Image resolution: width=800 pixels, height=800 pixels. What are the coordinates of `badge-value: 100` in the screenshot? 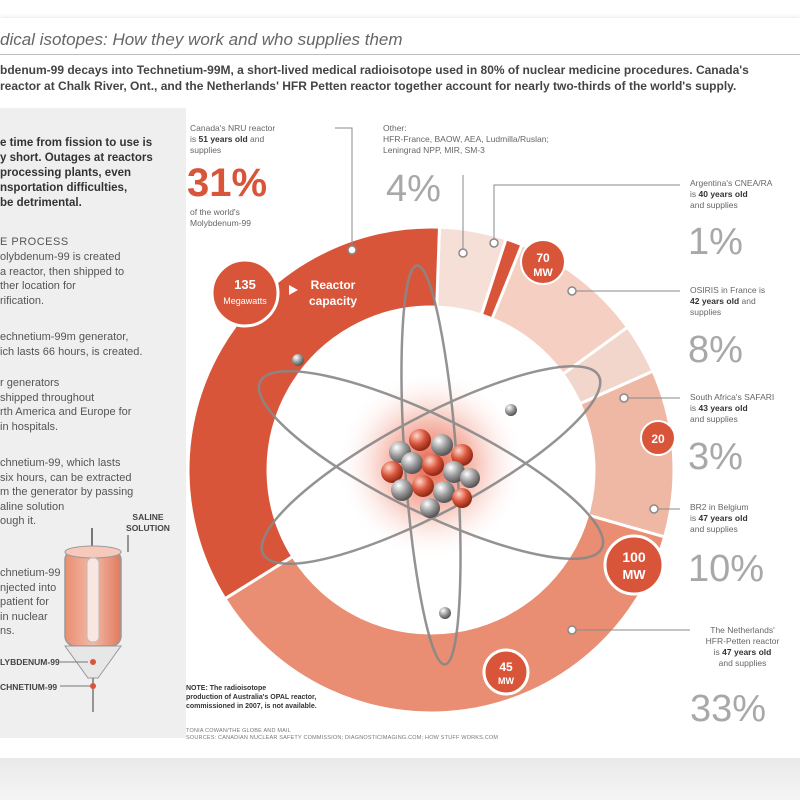 It's located at (634, 557).